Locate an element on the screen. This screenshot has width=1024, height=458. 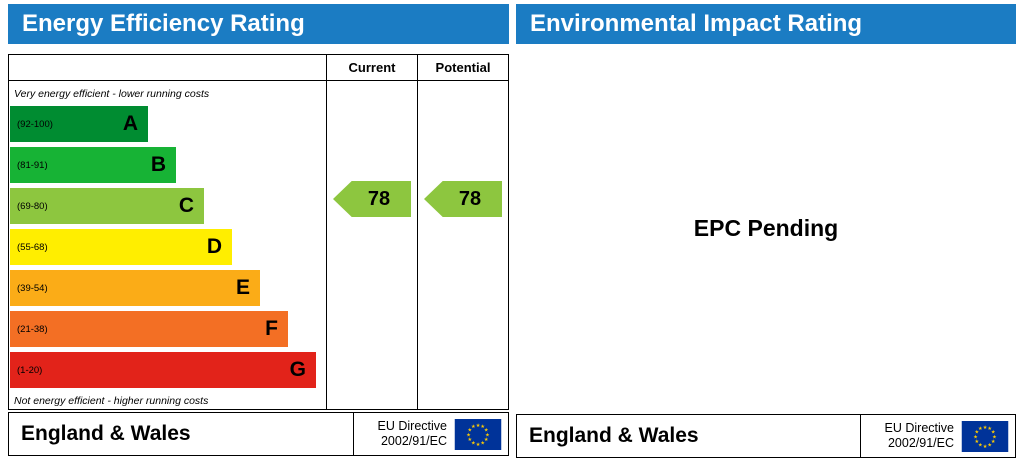
band-d: (55-68) D is located at coordinates (121, 247).